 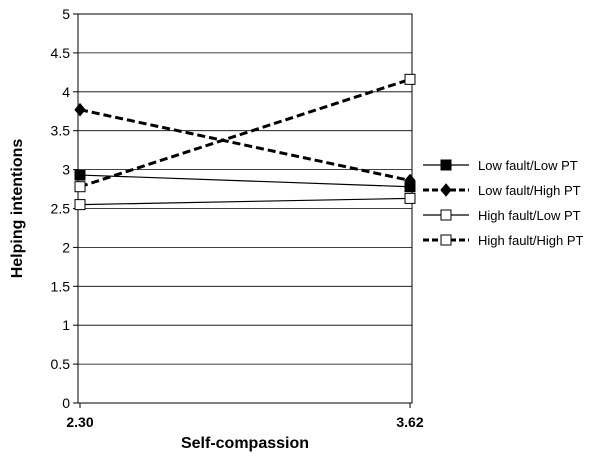 I want to click on x-axis-ticks: 2.30 3.62, so click(x=245, y=416).